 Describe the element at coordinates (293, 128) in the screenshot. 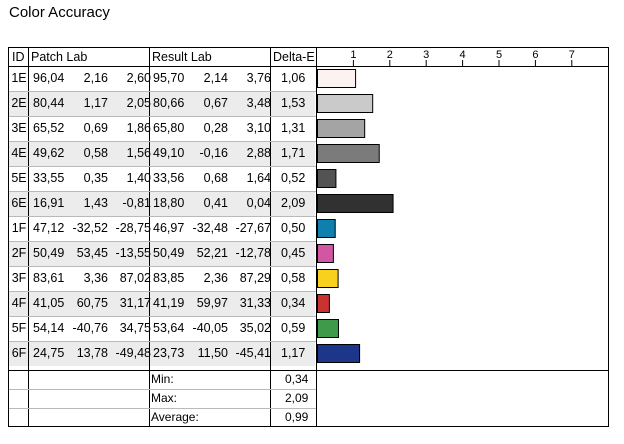

I see `delta-e-value: 1,31` at that location.